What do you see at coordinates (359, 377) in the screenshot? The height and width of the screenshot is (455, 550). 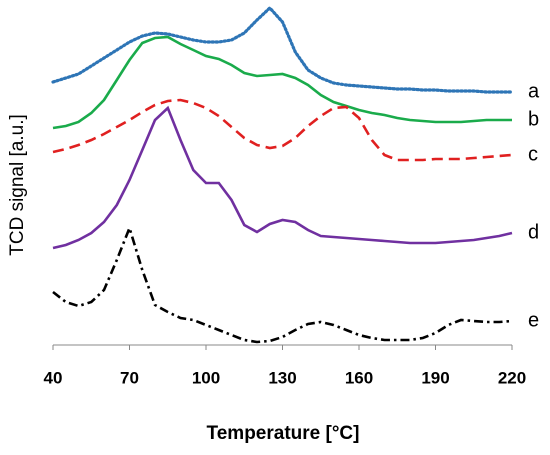 I see `x-tick-label: 160` at bounding box center [359, 377].